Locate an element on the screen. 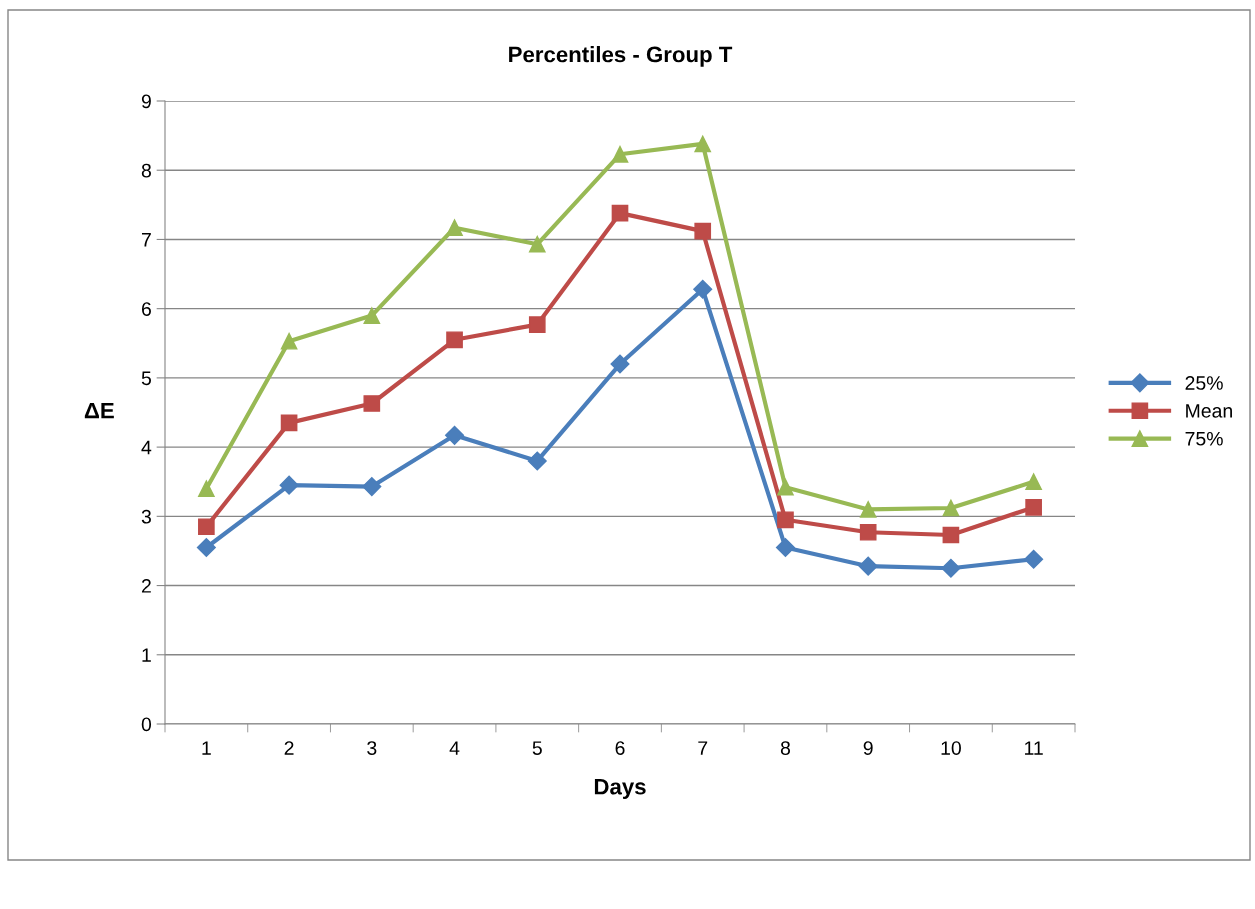  y-tick-label: 9 is located at coordinates (146, 101).